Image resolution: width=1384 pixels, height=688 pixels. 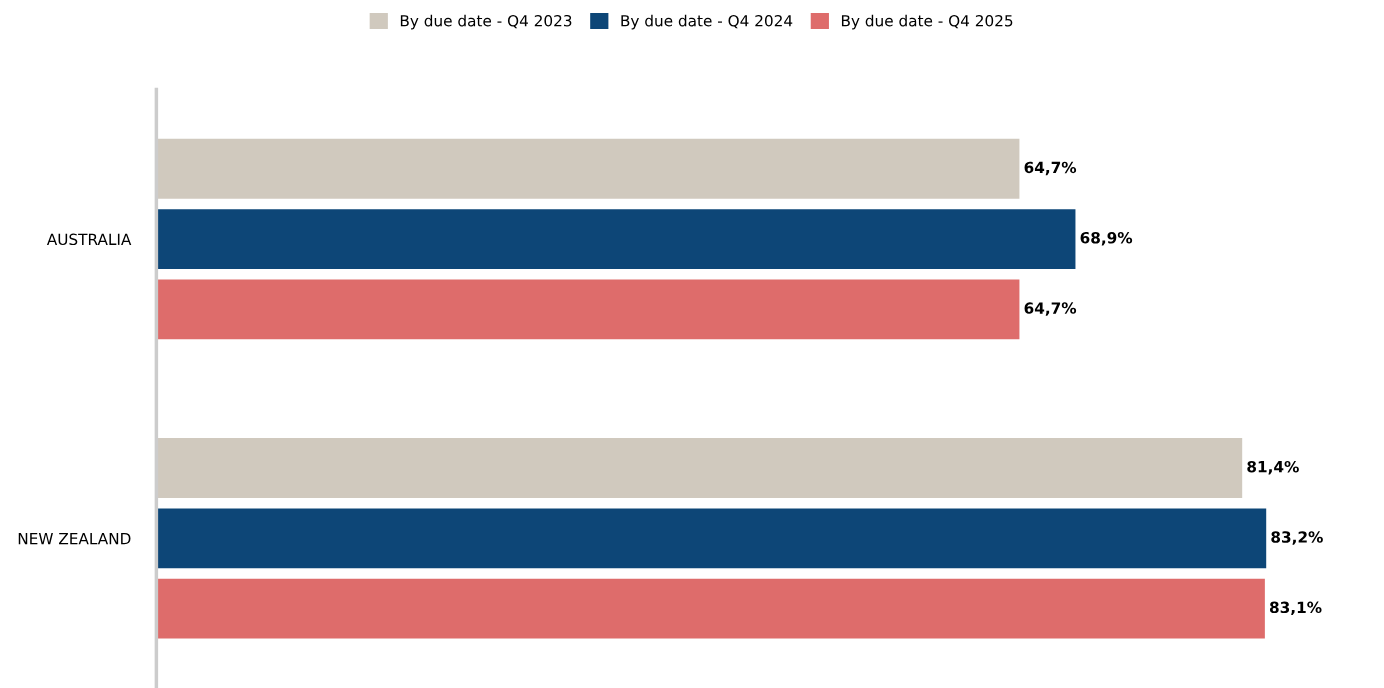 I want to click on legend-label: By due date - Q4 2024, so click(x=707, y=22).